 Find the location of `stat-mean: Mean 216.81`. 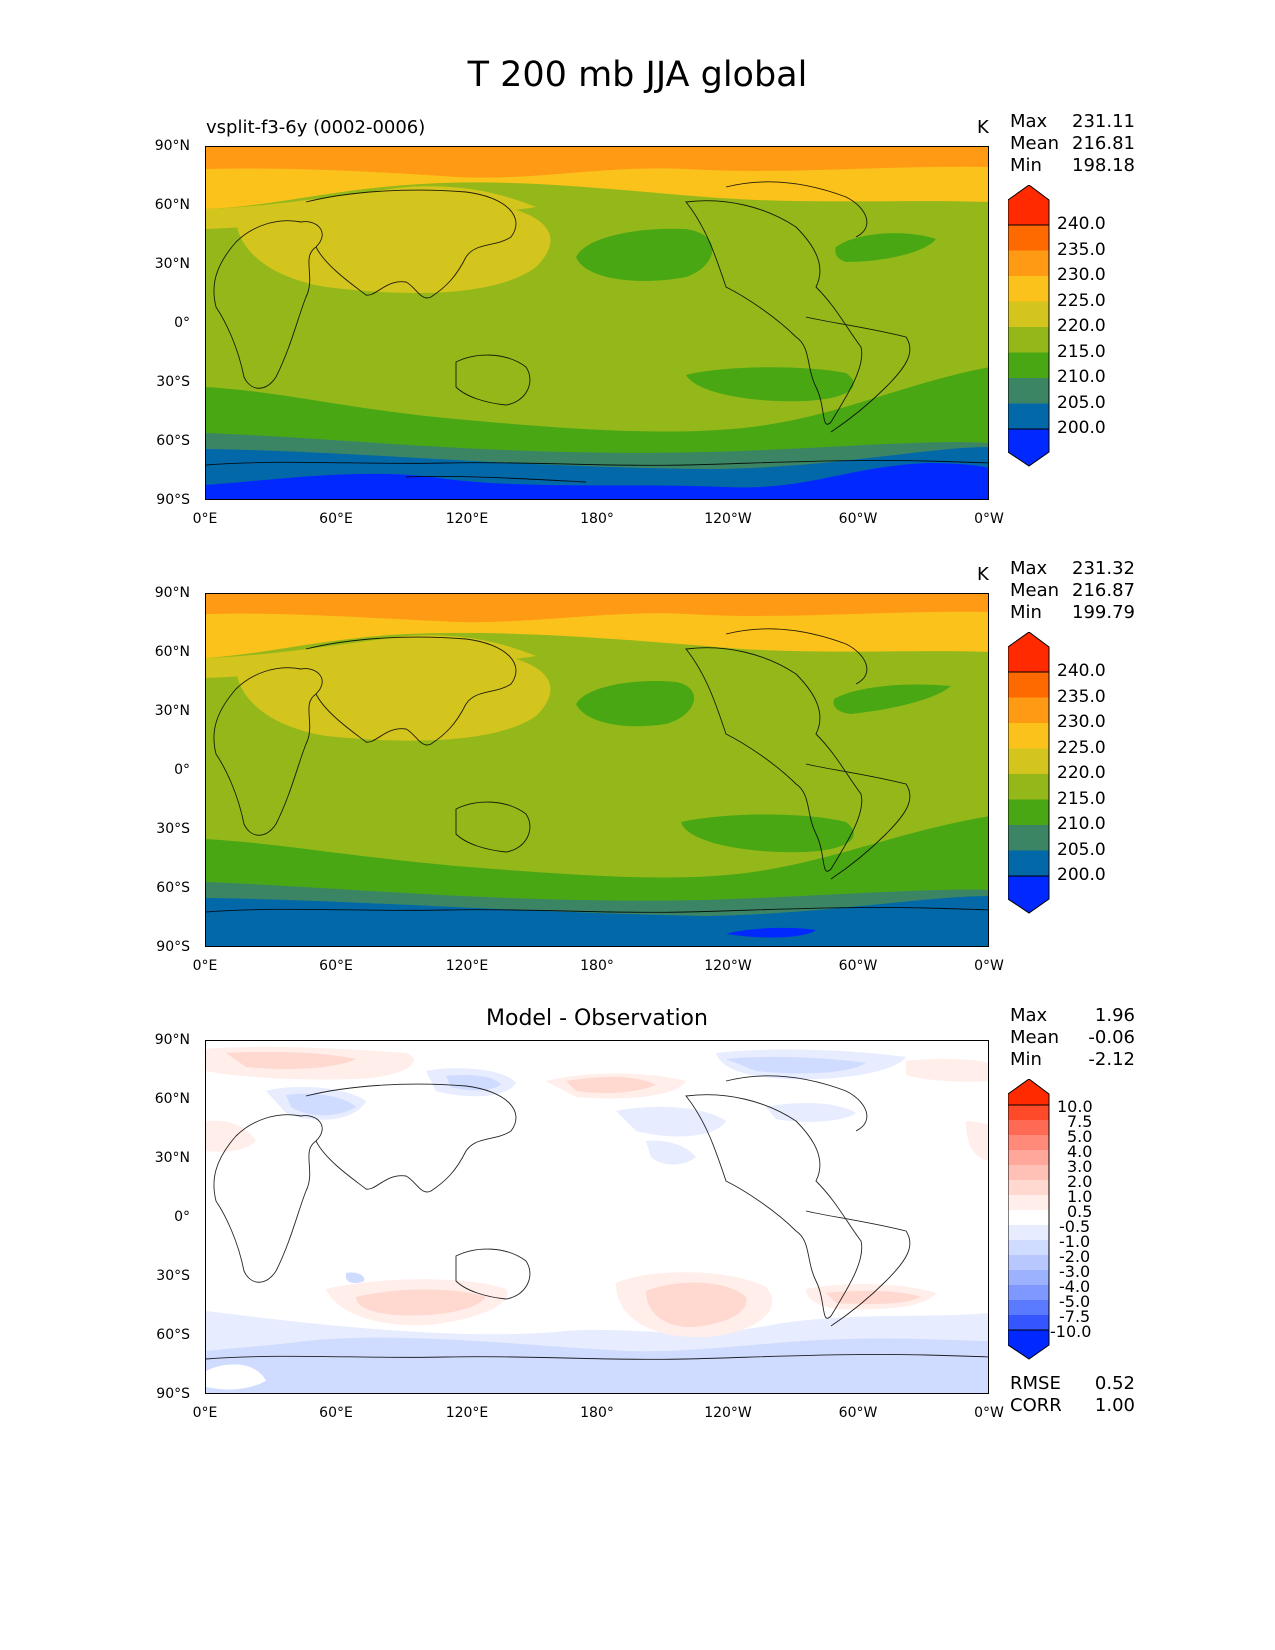

stat-mean: Mean 216.81 is located at coordinates (1072, 143).